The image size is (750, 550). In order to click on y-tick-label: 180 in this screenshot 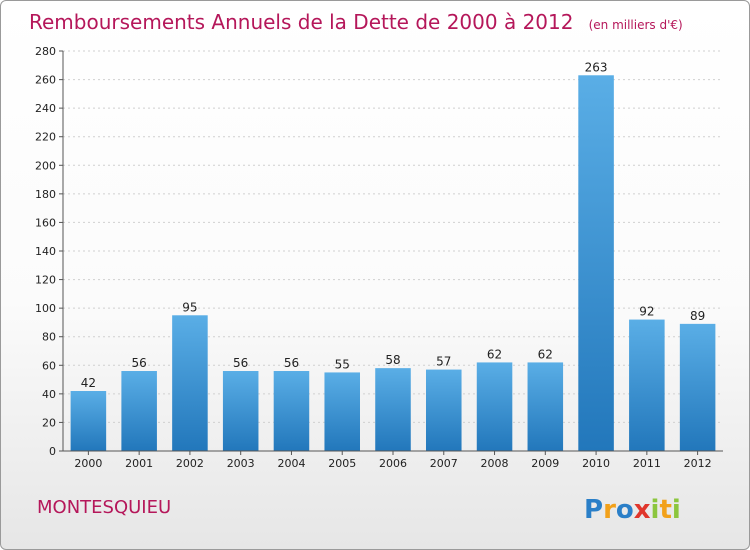, I will do `click(45, 194)`.